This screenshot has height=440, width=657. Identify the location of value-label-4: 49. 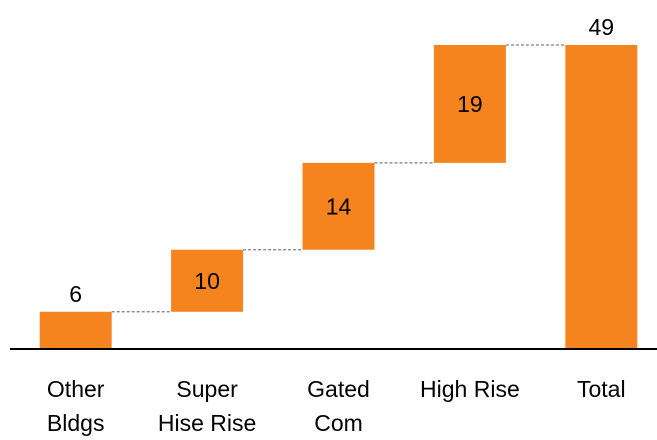
(602, 27).